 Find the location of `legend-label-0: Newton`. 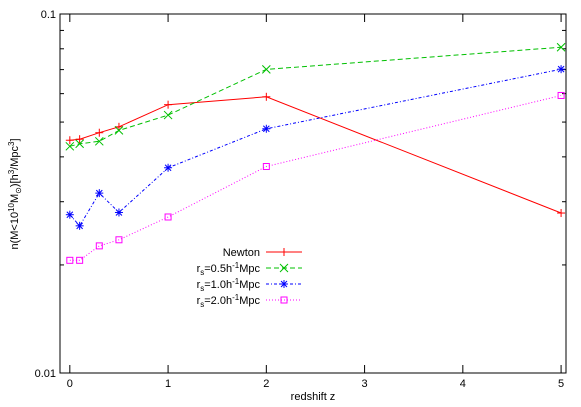

legend-label-0: Newton is located at coordinates (241, 253).